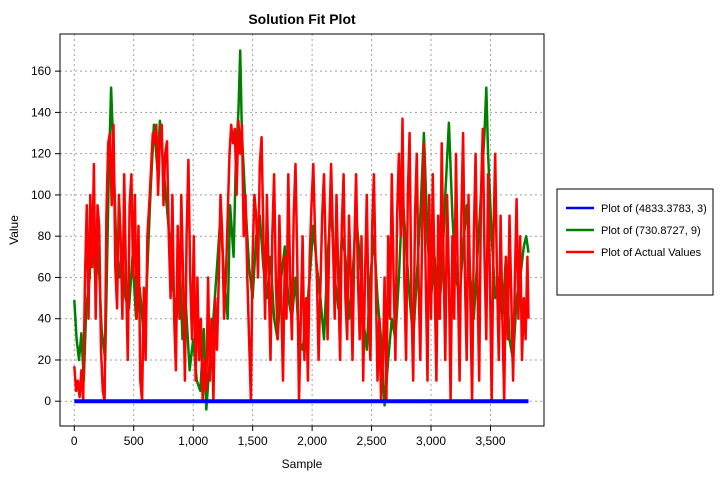 The image size is (720, 480). Describe the element at coordinates (654, 209) in the screenshot. I see `legend-label-0: Plot of (4833.3783, 3)` at that location.